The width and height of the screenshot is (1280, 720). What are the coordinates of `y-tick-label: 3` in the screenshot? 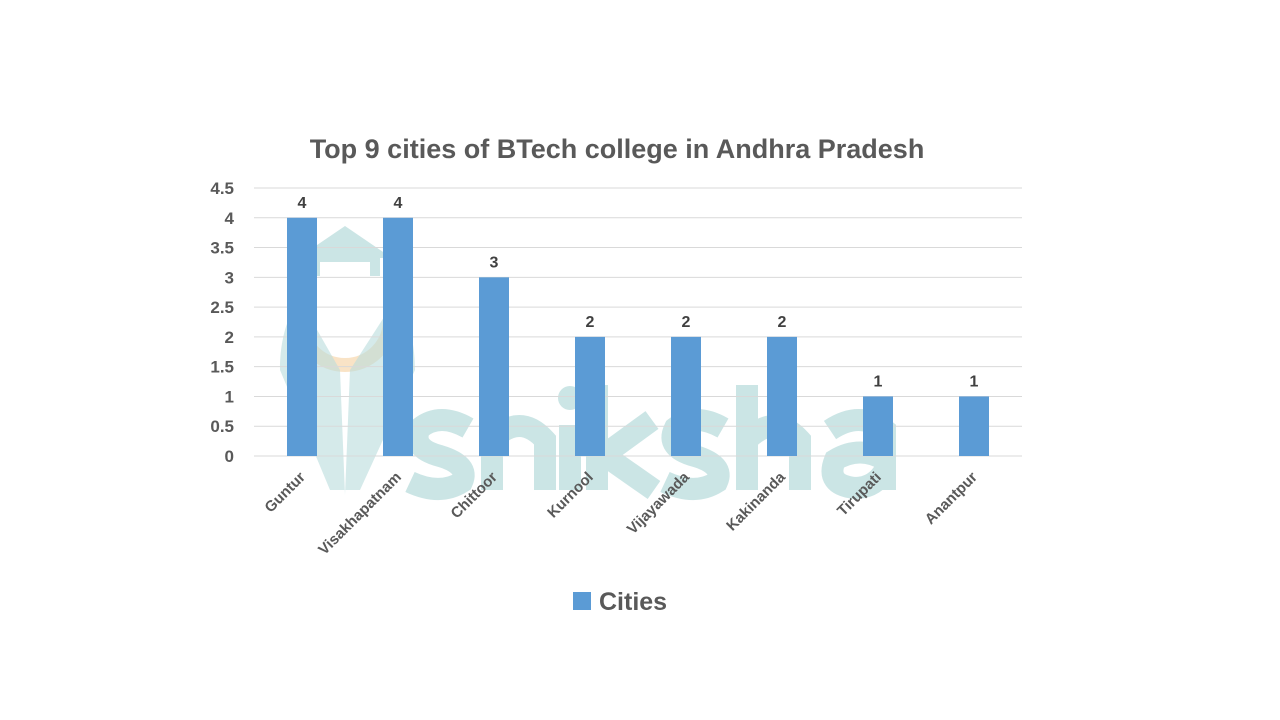 It's located at (229, 277).